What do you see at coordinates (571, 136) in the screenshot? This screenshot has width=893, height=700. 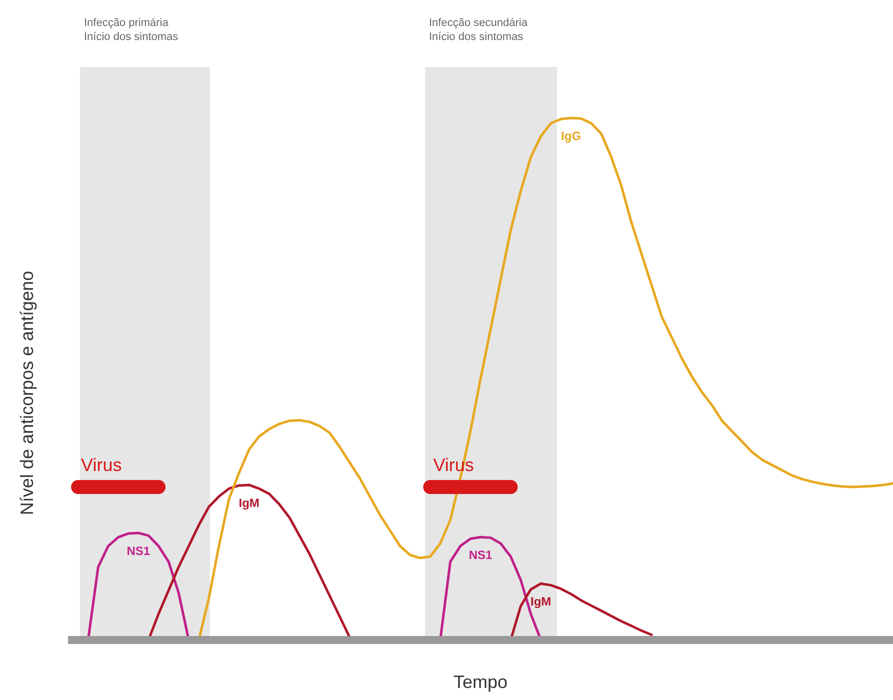 I see `series-label: IgG` at bounding box center [571, 136].